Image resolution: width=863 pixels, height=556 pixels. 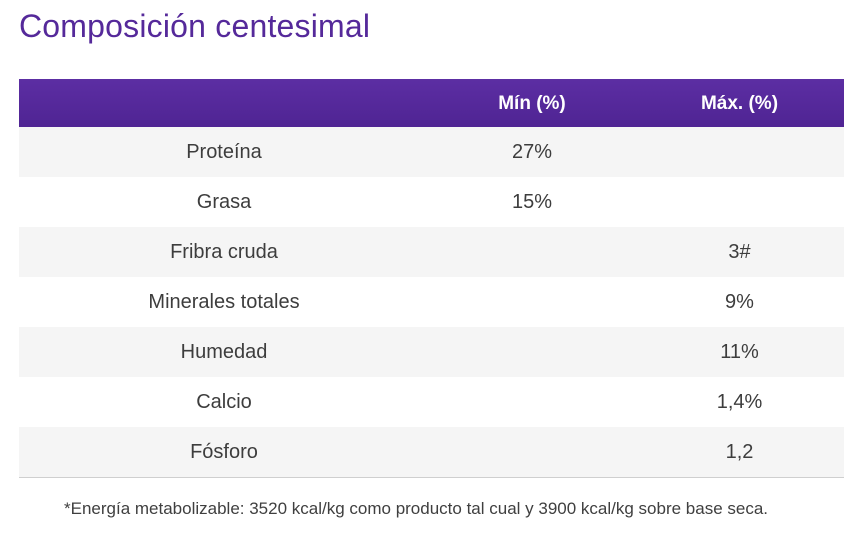 I want to click on table-row: Humedad 11%, so click(x=431, y=352).